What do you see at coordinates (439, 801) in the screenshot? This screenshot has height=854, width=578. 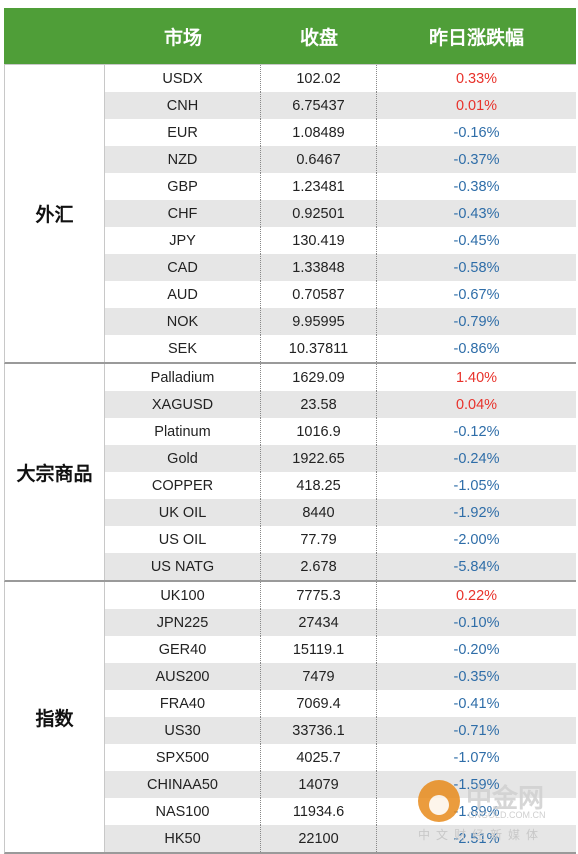 I see `logo-icon` at bounding box center [439, 801].